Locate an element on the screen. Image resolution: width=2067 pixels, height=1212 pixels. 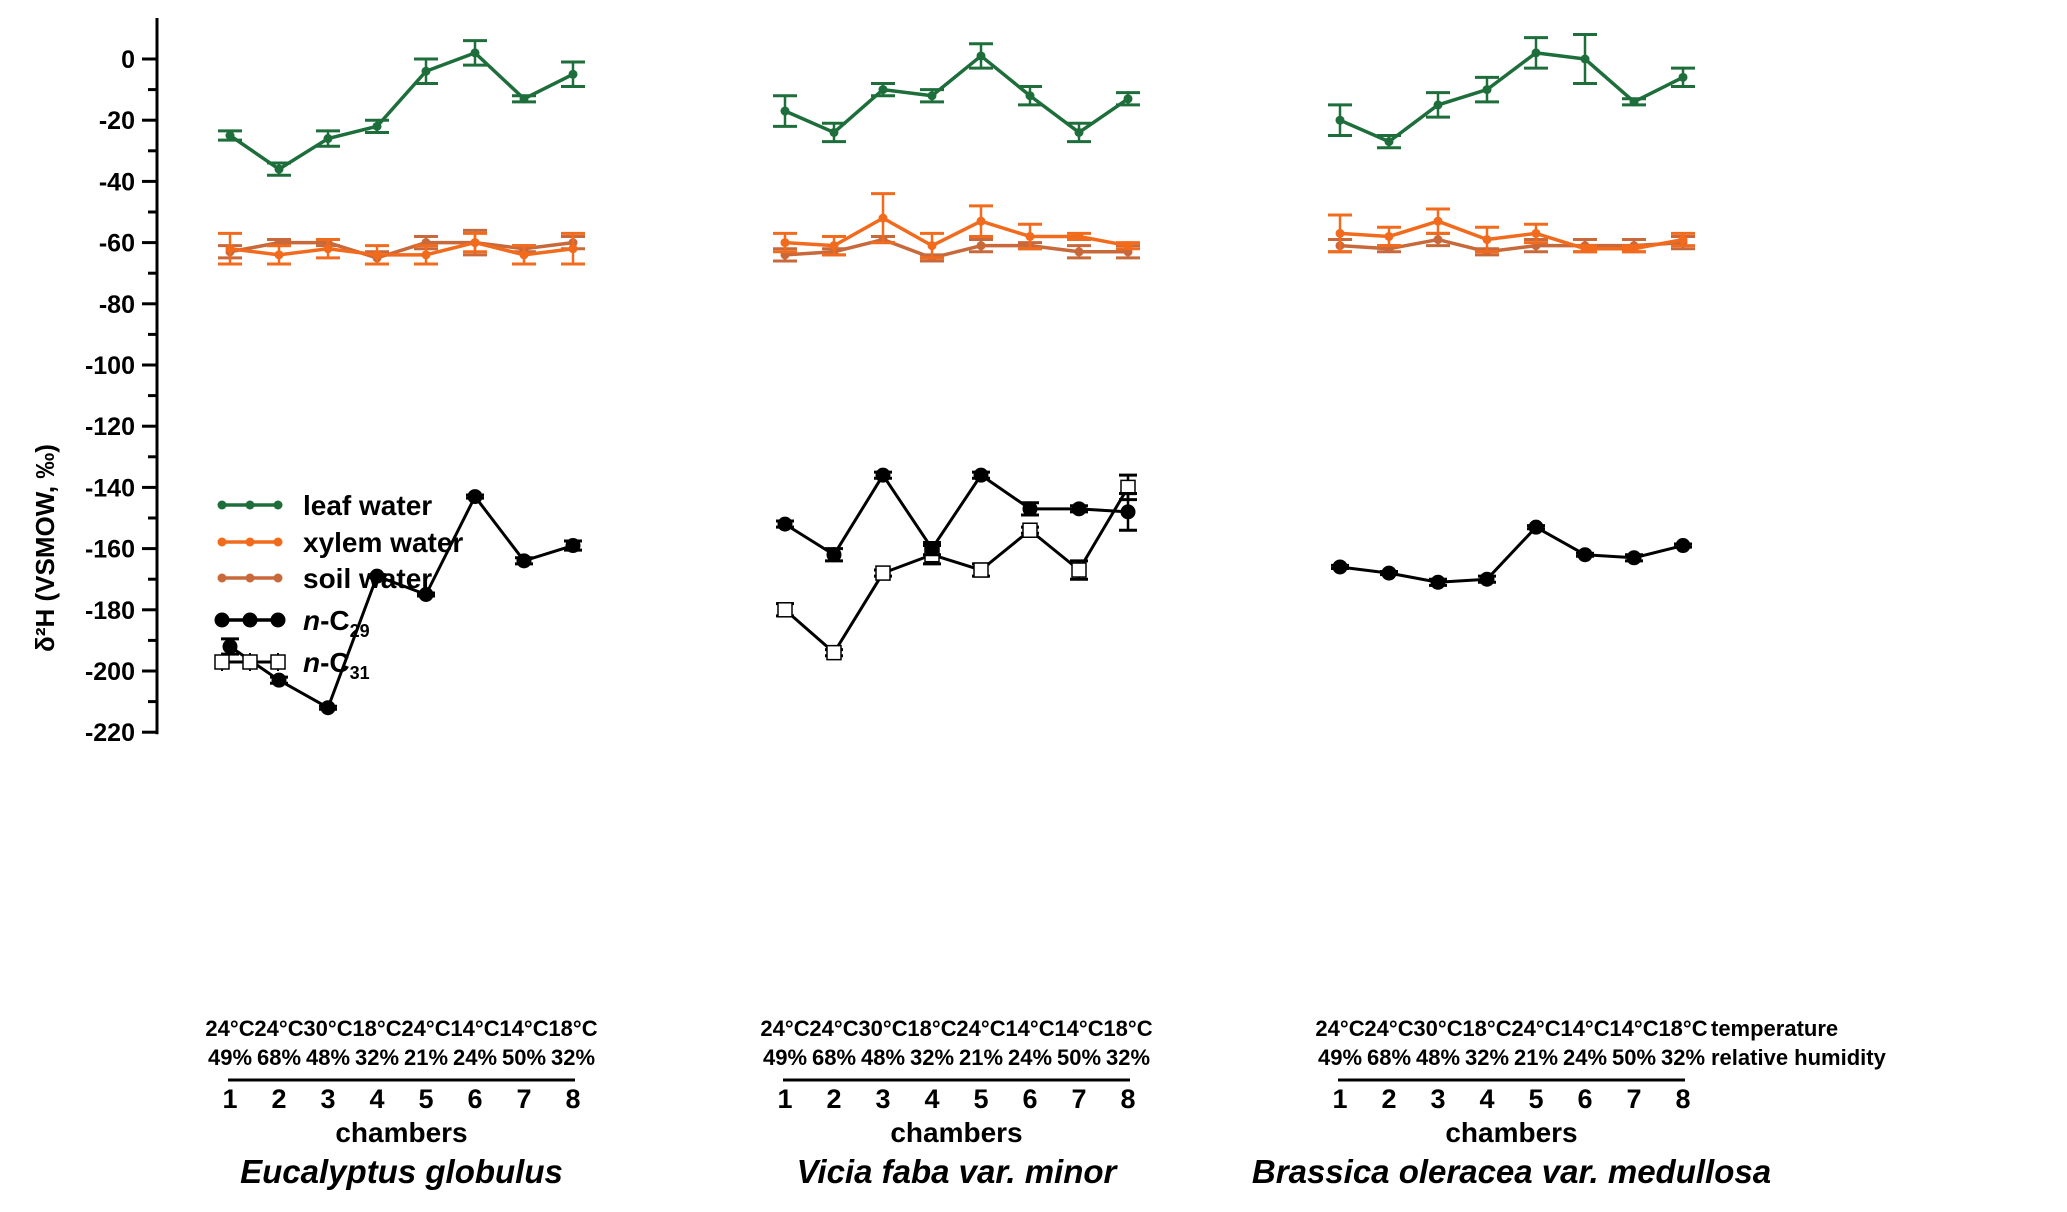
y-tick-label: -160 is located at coordinates (110, 550).